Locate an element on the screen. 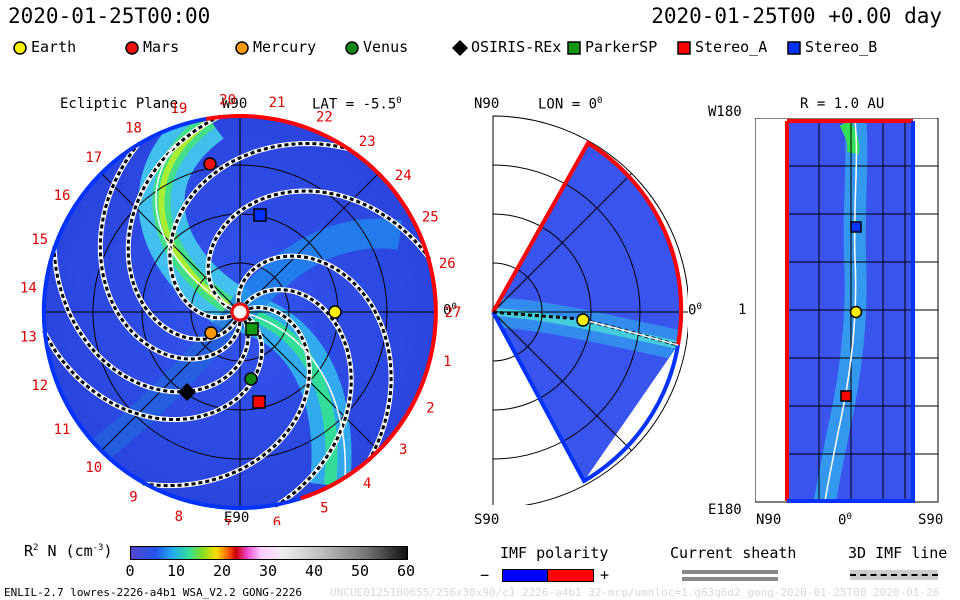 This screenshot has height=600, width=960. legend-item-label: Mercury is located at coordinates (285, 47).